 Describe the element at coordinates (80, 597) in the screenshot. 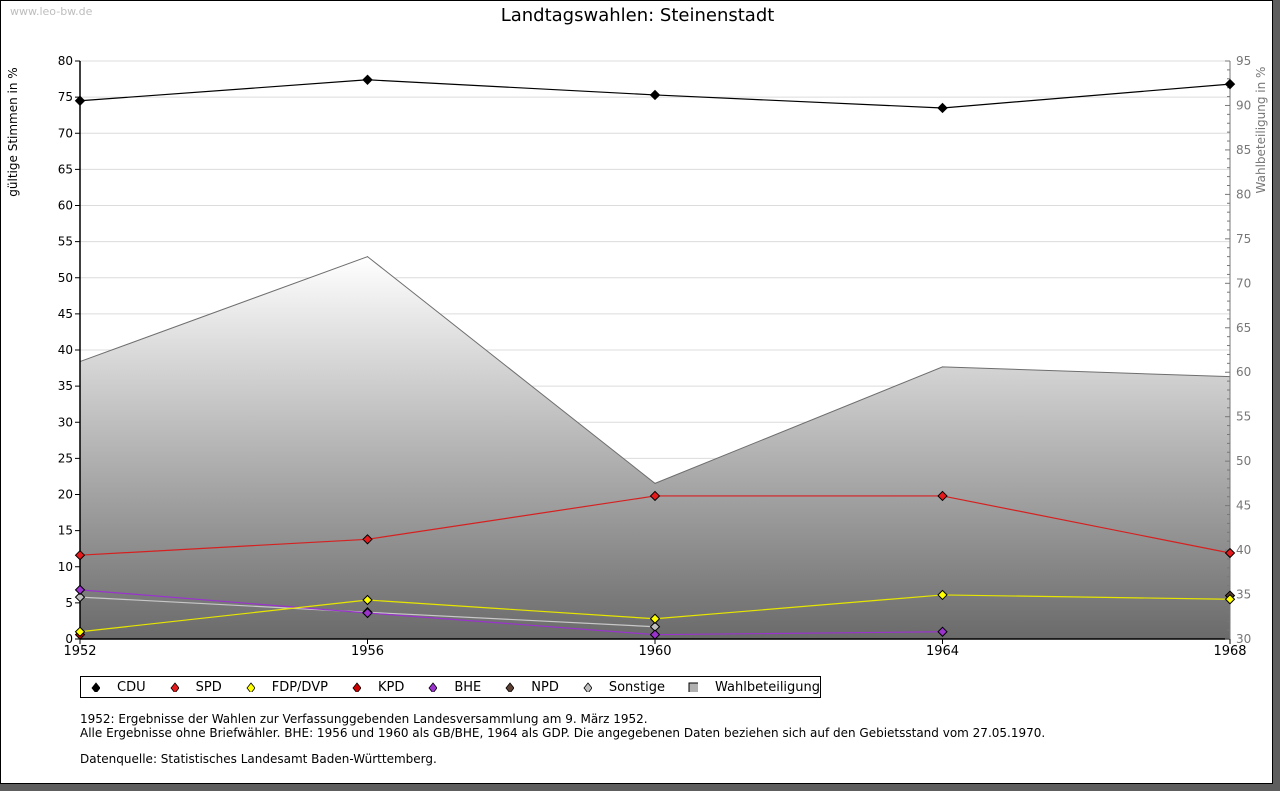

I see `data-point-sonstige` at that location.